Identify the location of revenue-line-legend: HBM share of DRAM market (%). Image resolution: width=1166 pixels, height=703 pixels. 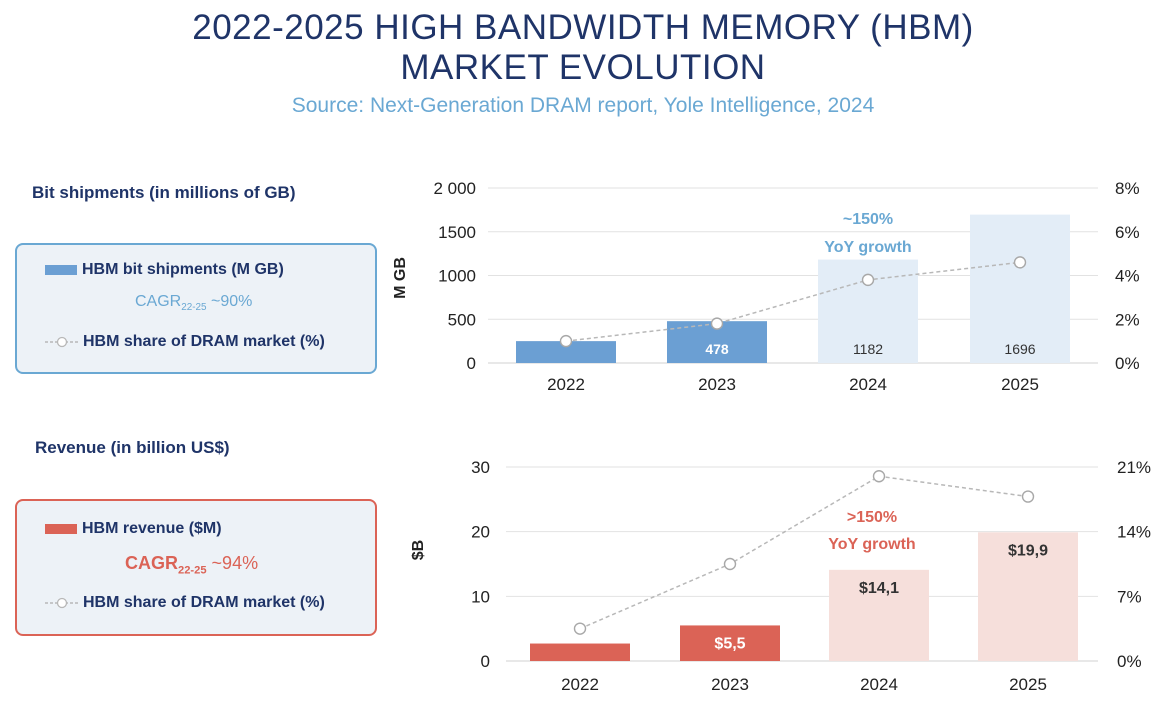
(185, 603).